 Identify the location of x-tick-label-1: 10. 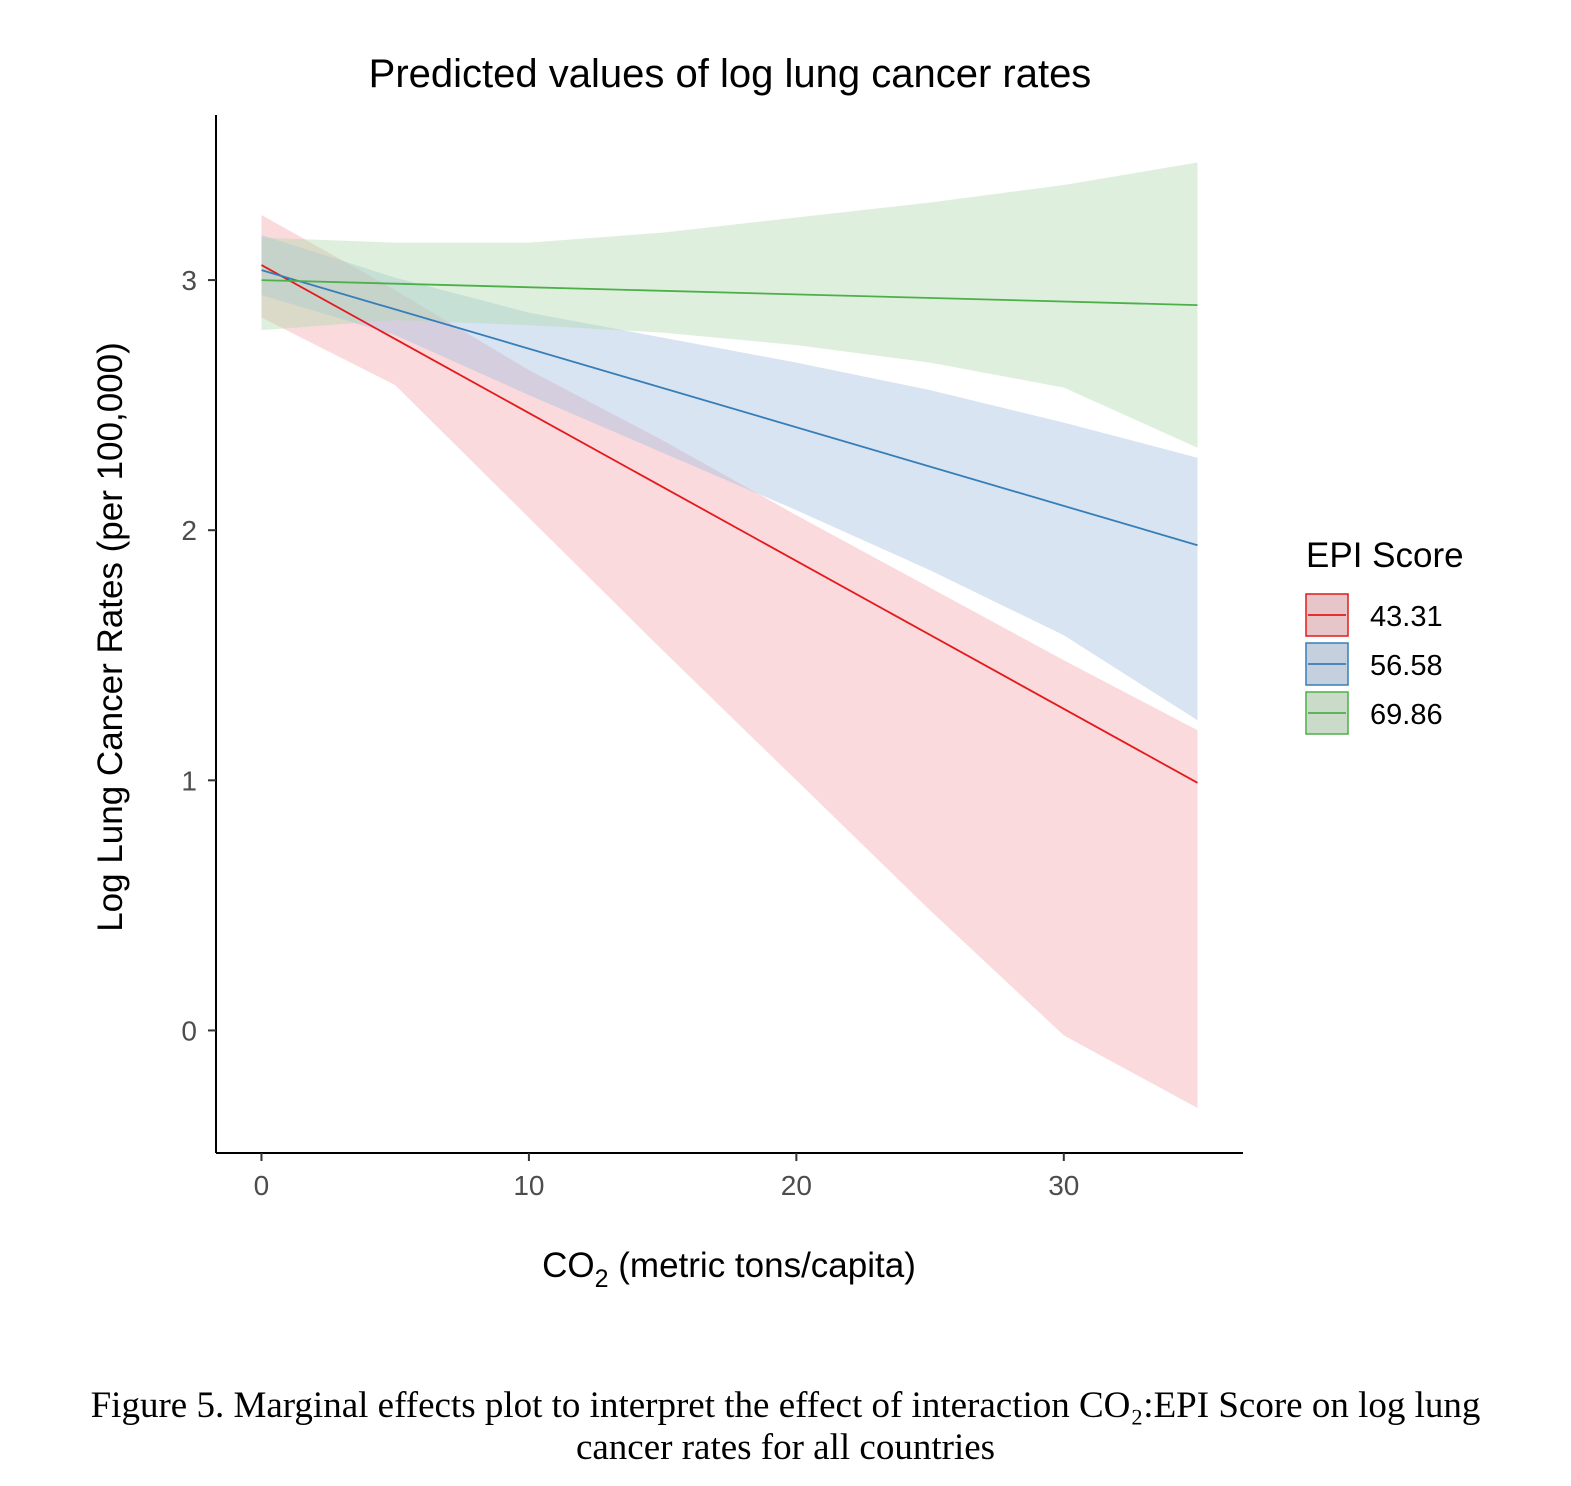
(528, 1185).